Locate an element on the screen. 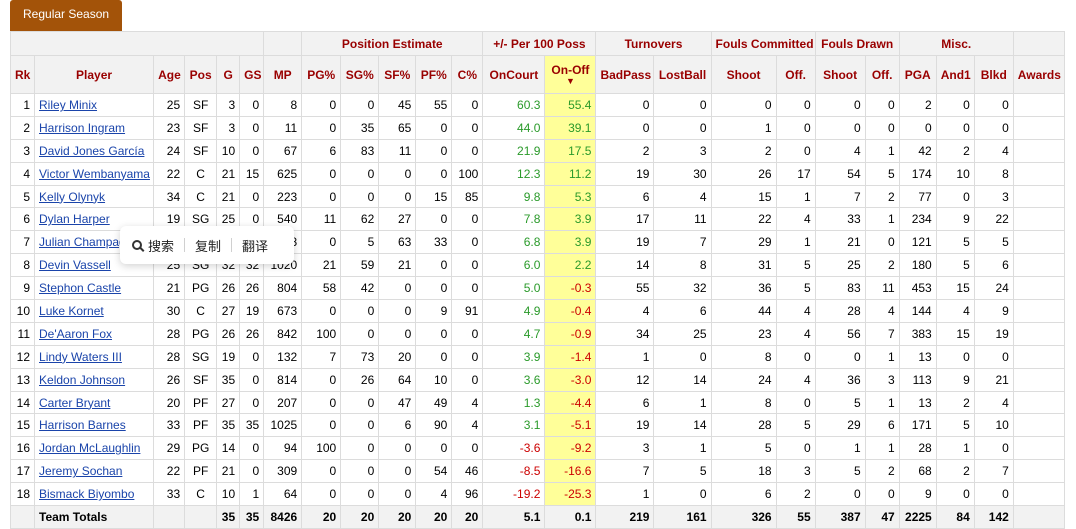 The height and width of the screenshot is (529, 1076). cell-pga: 77 is located at coordinates (917, 196).